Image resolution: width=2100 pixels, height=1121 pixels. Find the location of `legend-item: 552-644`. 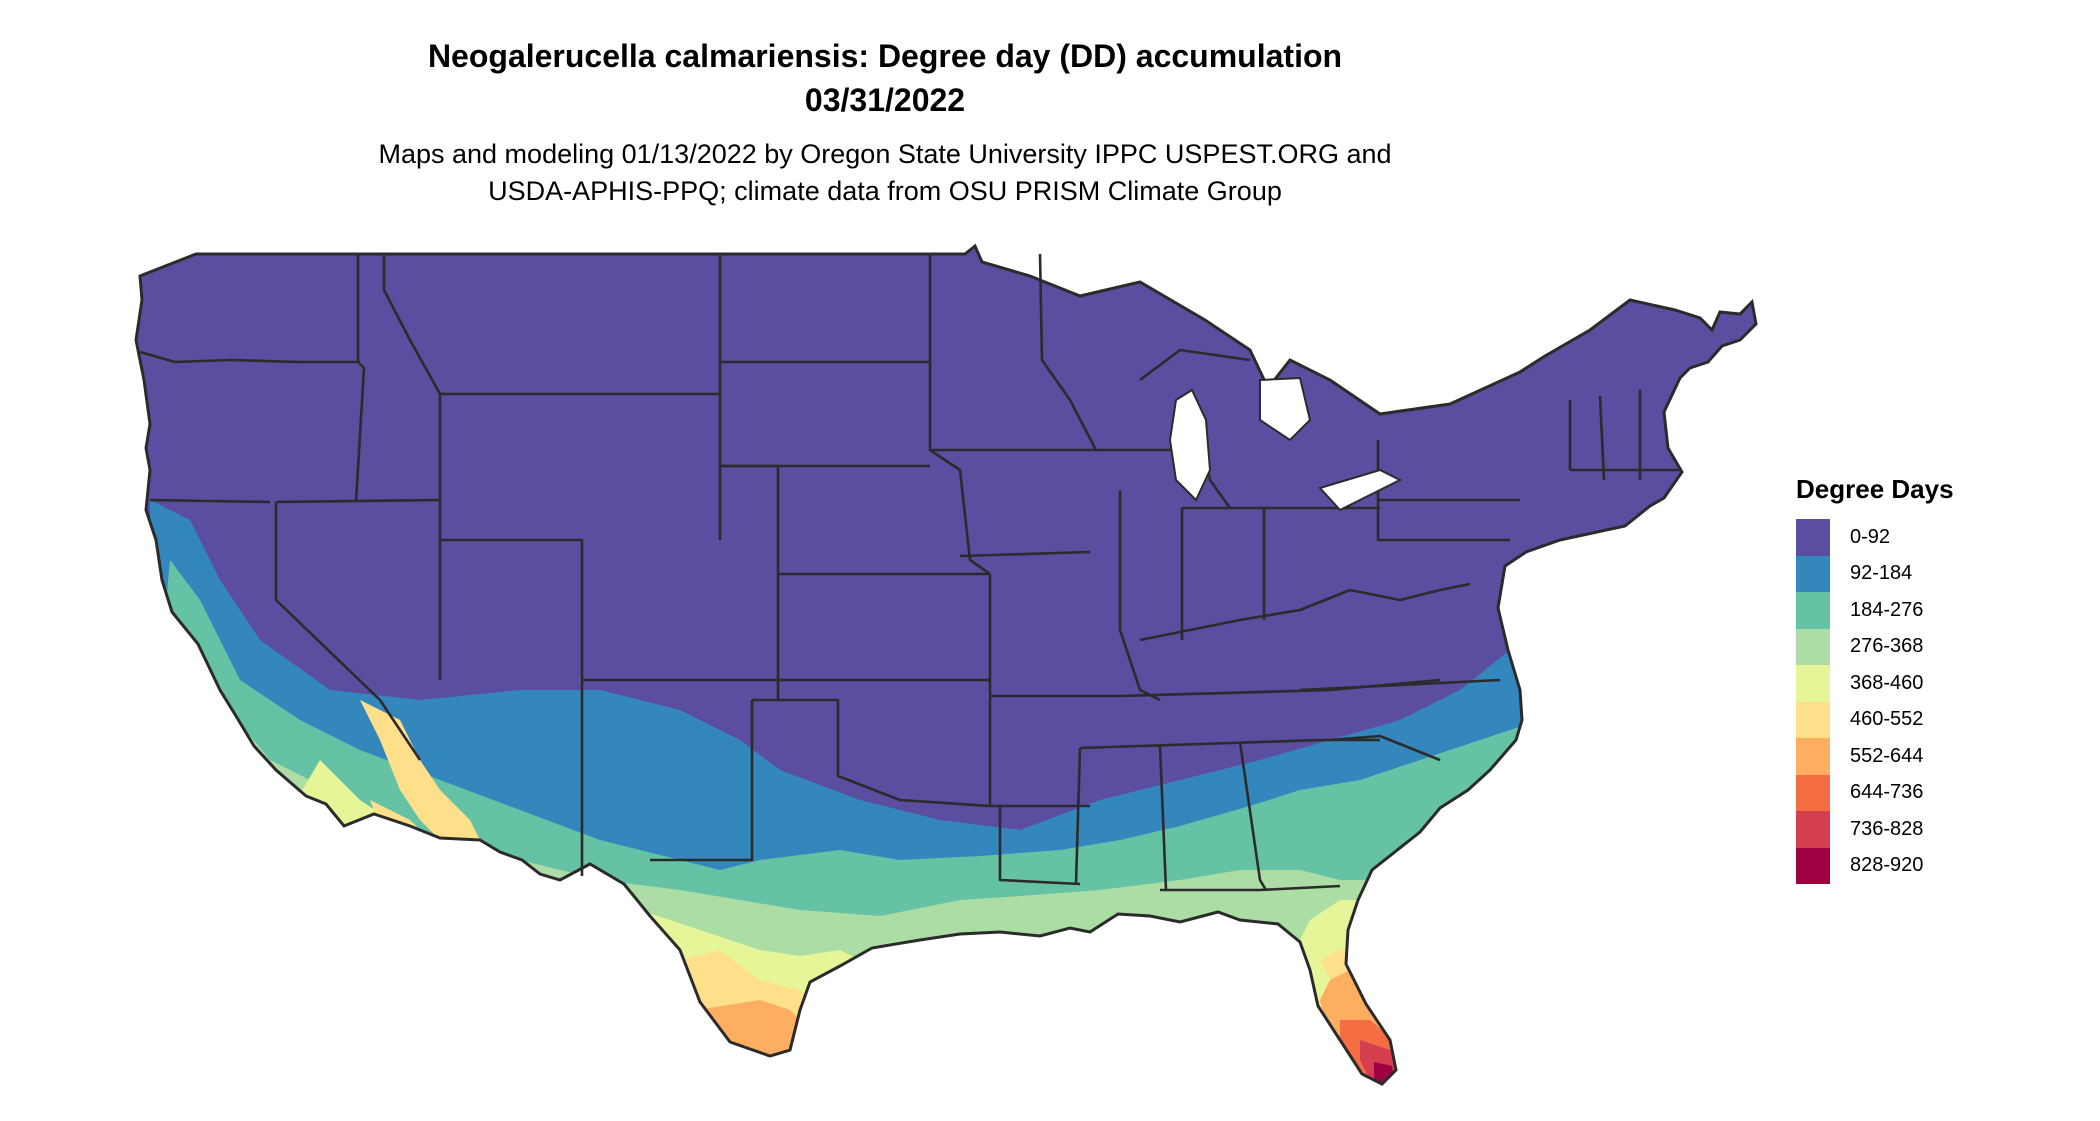

legend-item: 552-644 is located at coordinates (1926, 756).